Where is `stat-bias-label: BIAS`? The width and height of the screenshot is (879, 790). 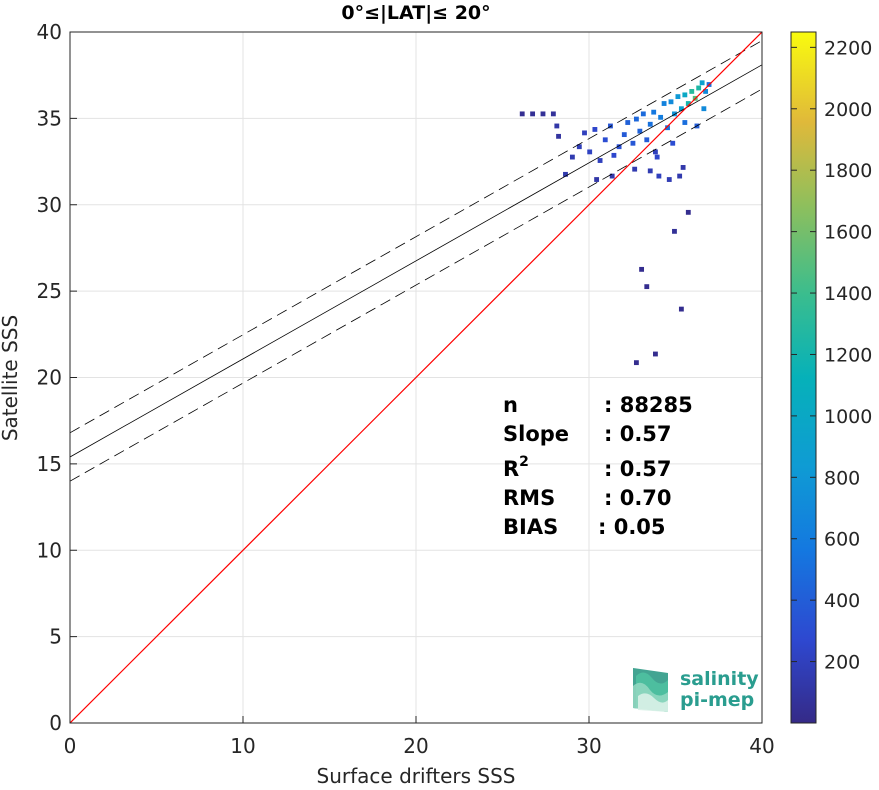 stat-bias-label: BIAS is located at coordinates (530, 527).